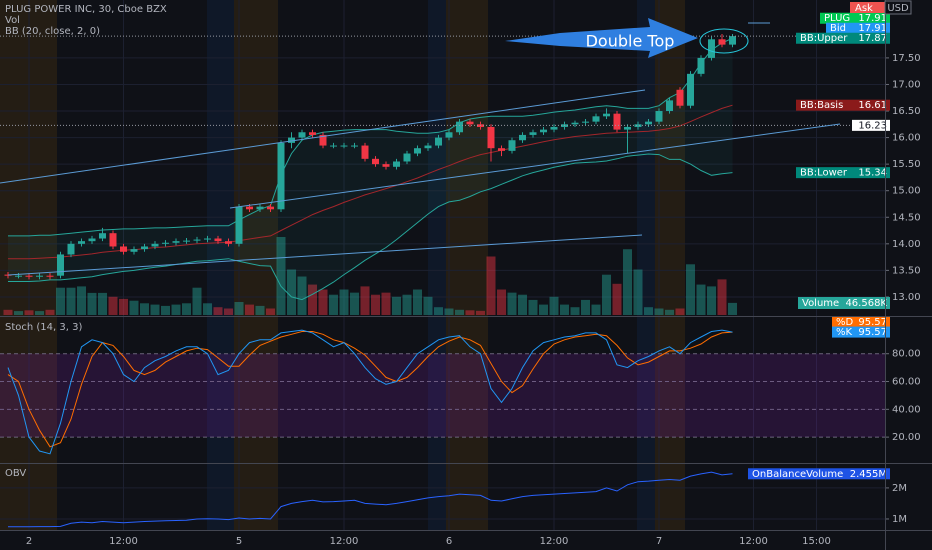 The height and width of the screenshot is (550, 932). I want to click on y-tick-label: 15.00, so click(906, 191).